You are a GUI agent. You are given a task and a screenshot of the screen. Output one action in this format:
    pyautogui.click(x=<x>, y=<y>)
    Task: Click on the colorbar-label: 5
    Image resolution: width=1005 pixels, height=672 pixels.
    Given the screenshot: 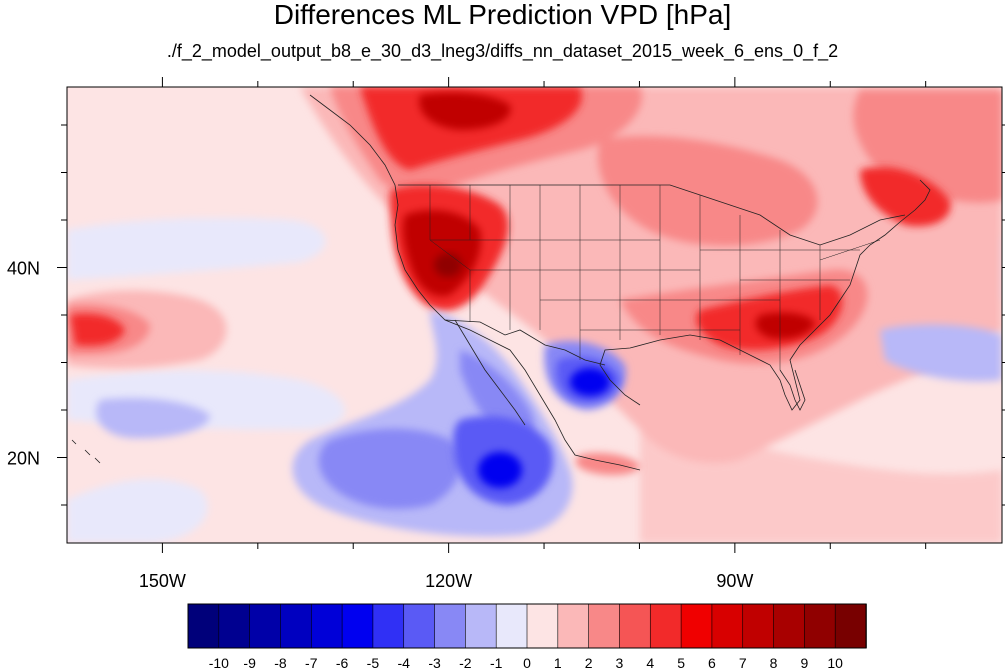 What is the action you would take?
    pyautogui.click(x=681, y=663)
    